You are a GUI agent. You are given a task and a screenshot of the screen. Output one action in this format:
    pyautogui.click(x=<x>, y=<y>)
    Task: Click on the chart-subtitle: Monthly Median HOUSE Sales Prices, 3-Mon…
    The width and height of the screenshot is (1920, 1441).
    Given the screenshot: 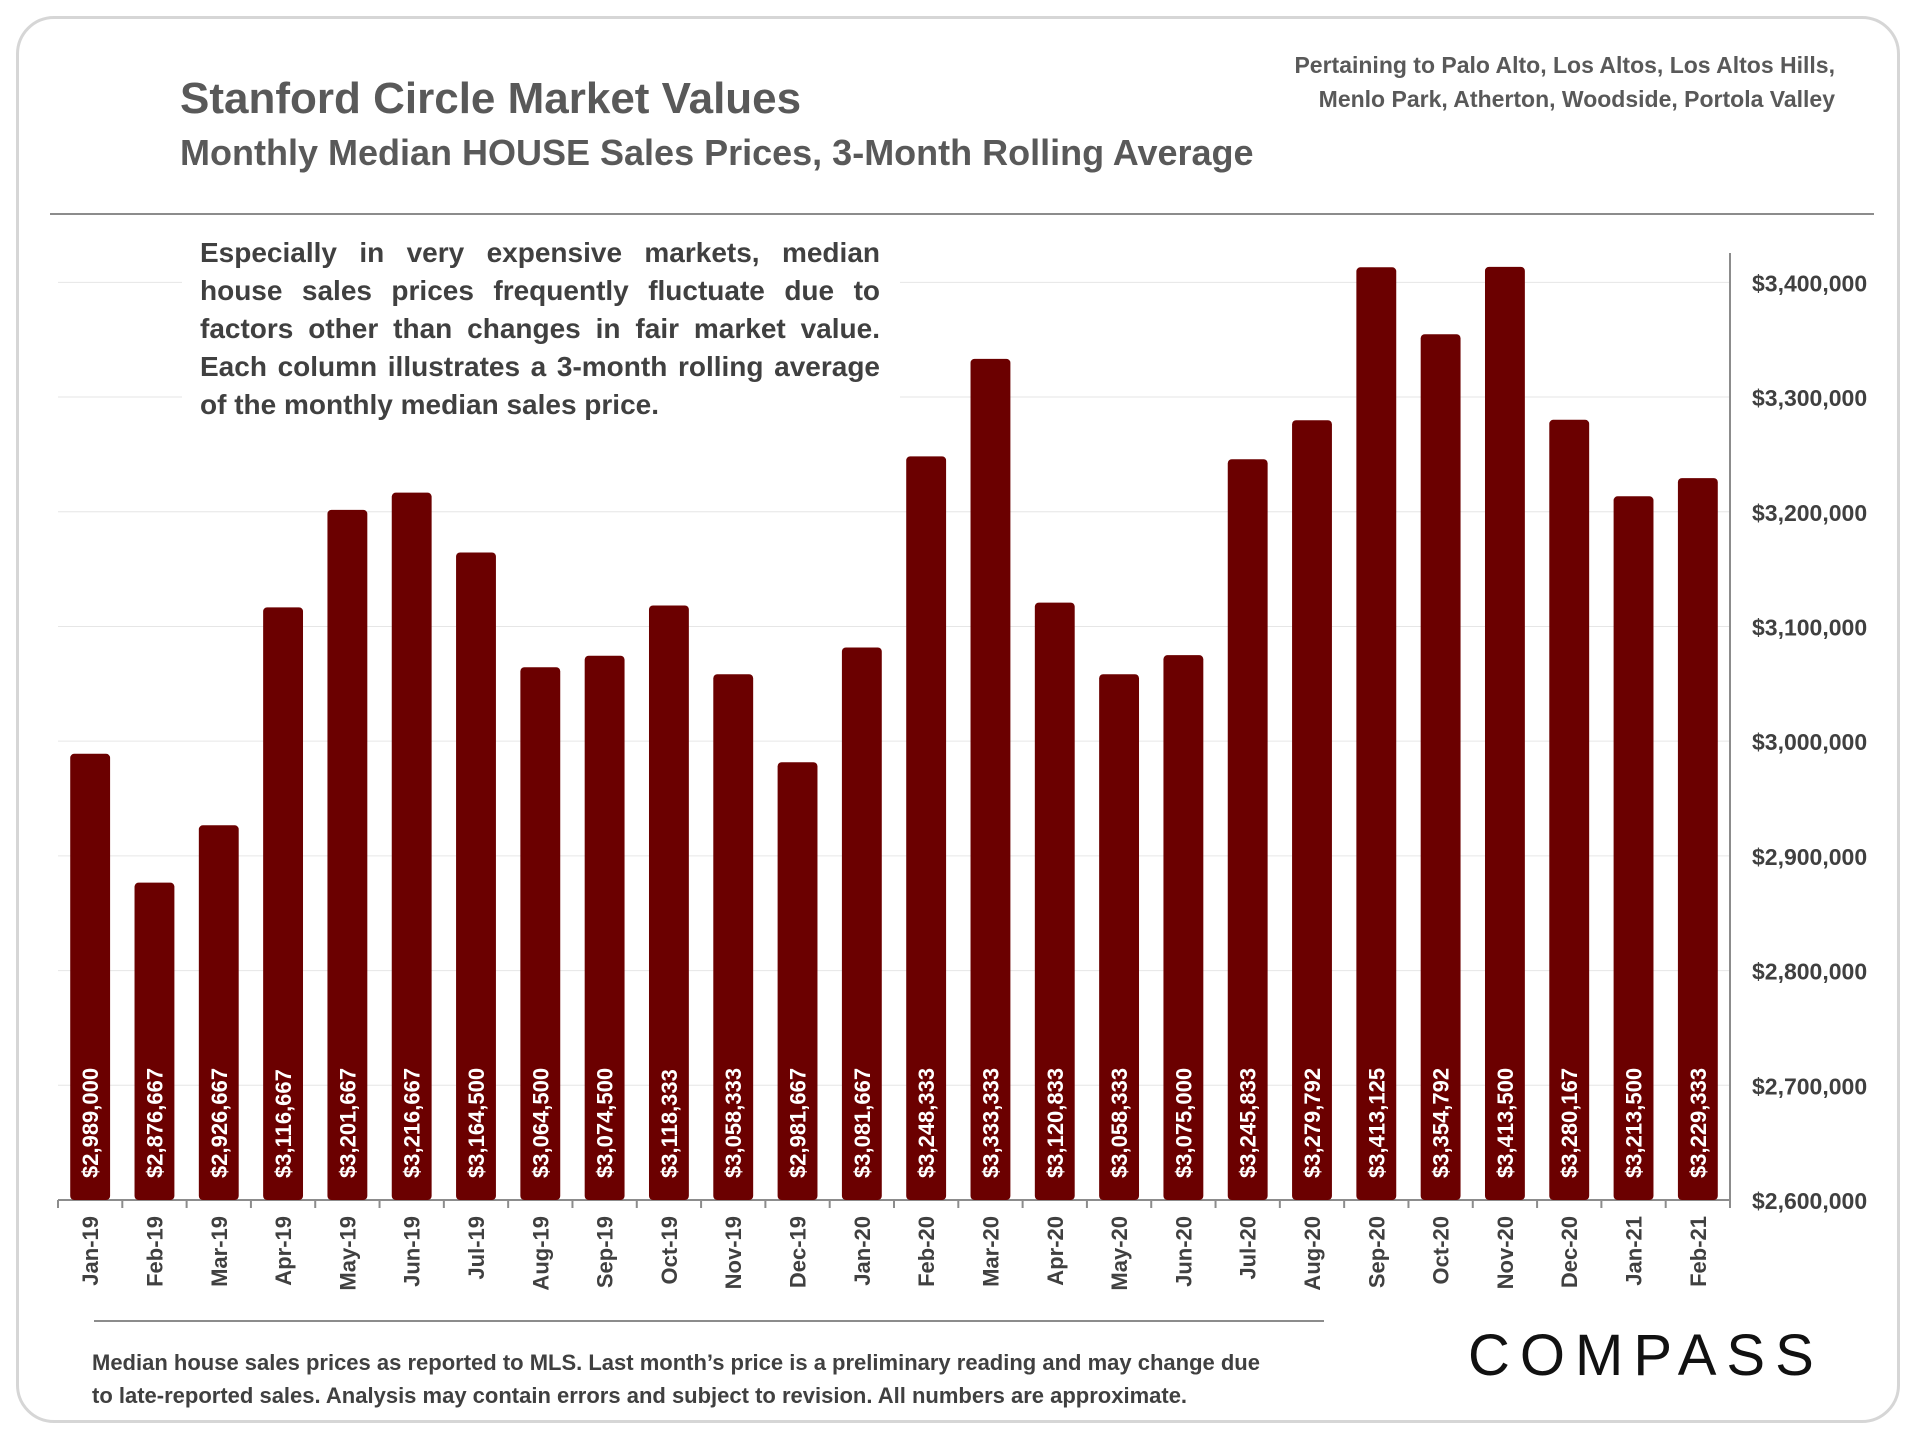 What is the action you would take?
    pyautogui.click(x=717, y=152)
    